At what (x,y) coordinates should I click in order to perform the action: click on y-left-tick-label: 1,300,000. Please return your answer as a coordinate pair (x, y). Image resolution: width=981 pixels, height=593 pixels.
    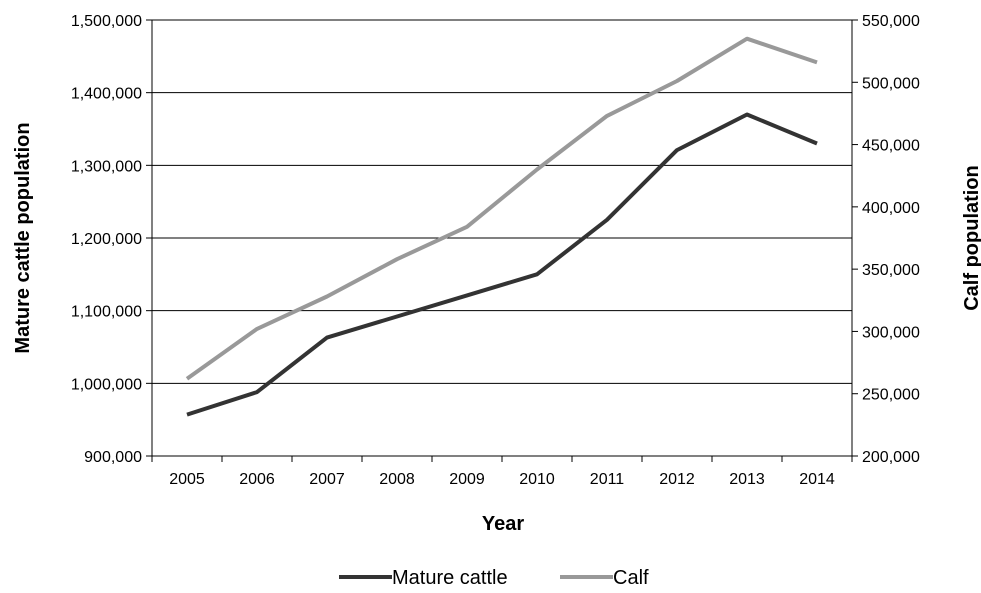
    Looking at the image, I should click on (106, 166).